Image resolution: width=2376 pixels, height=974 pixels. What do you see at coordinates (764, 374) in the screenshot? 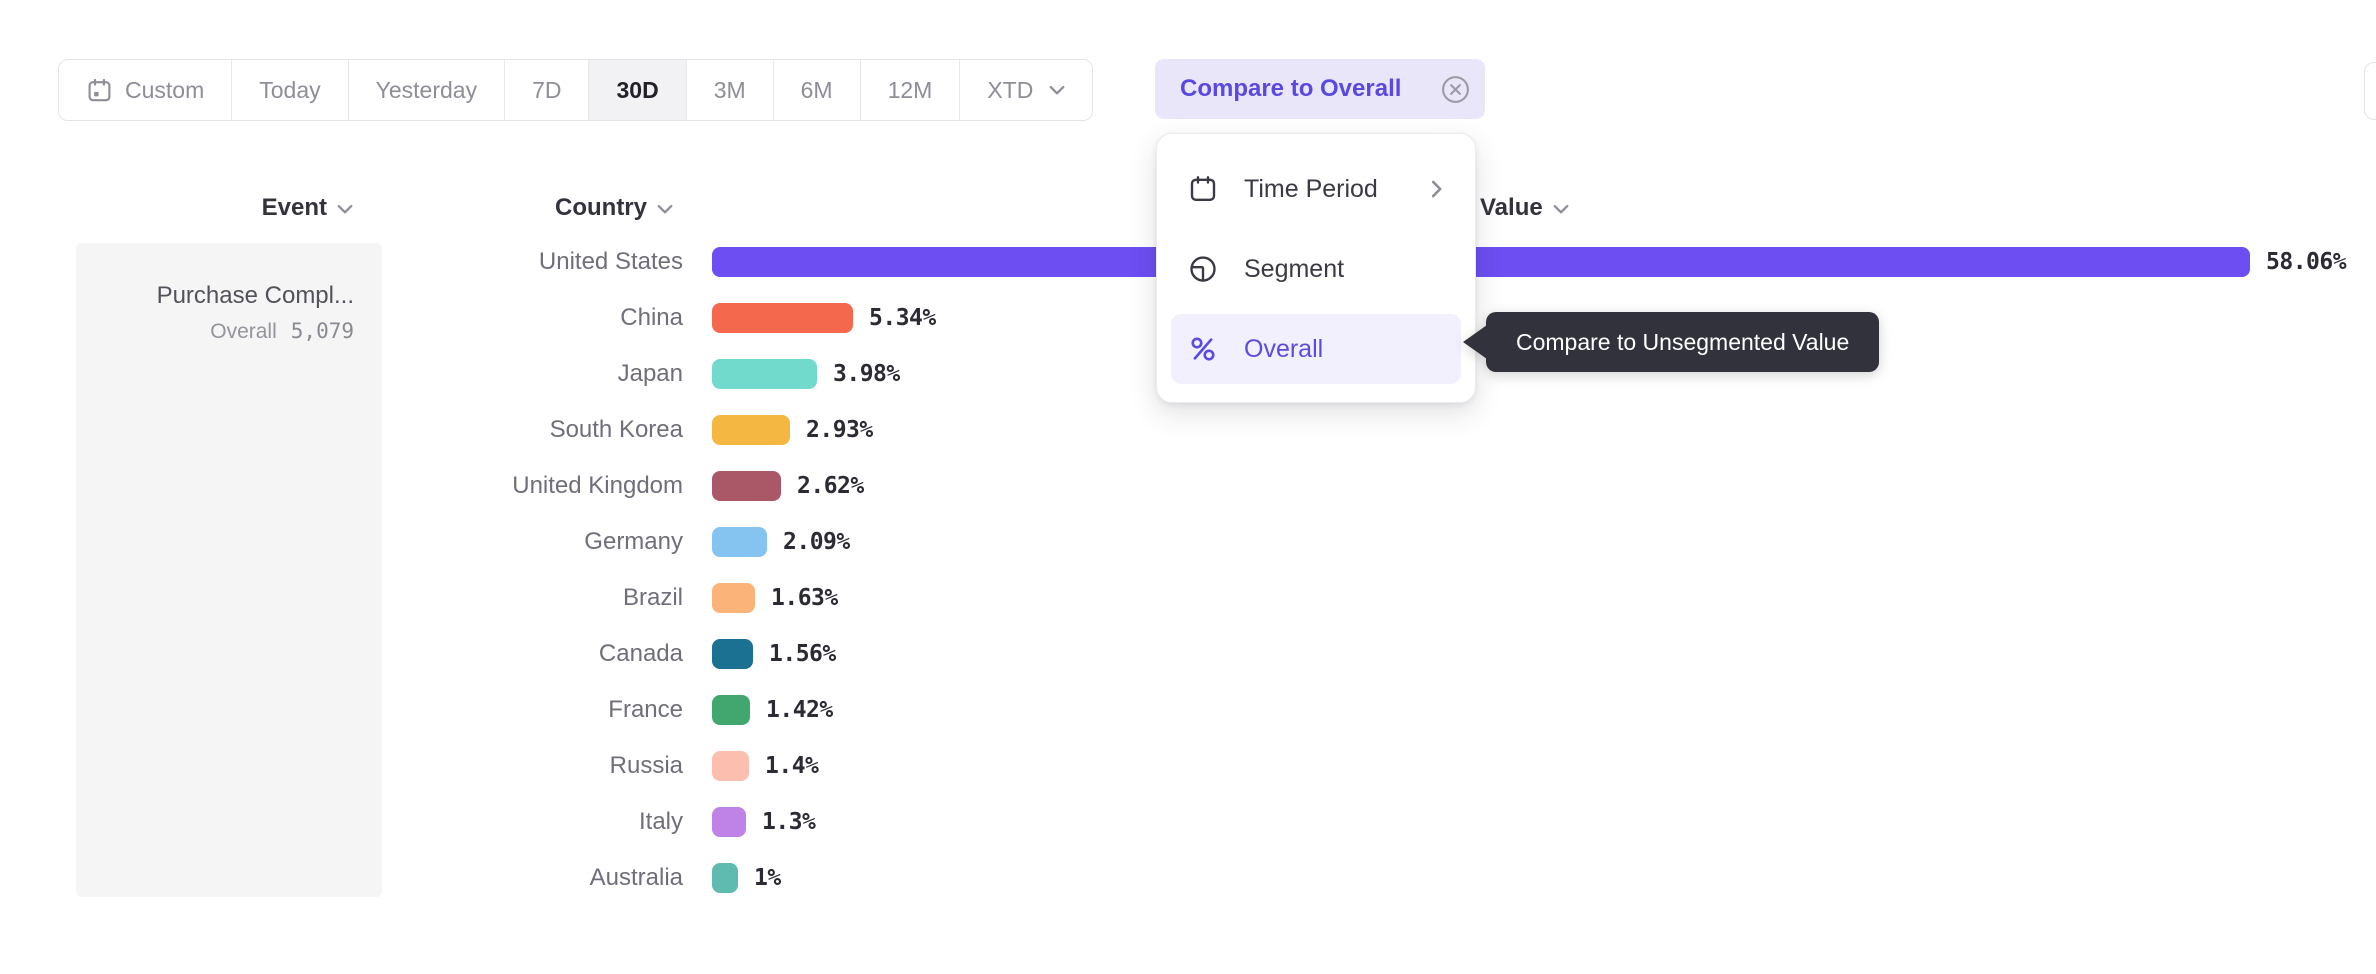
I see `bar-japan` at bounding box center [764, 374].